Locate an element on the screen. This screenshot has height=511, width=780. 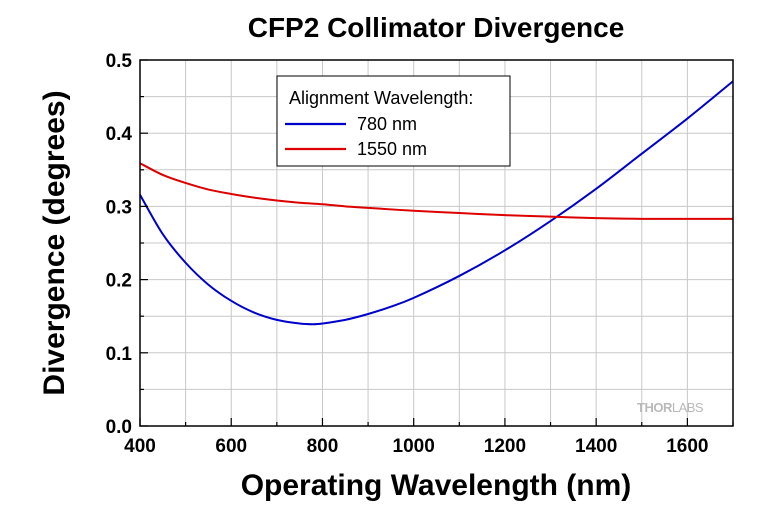
x-tick-label: 600 is located at coordinates (231, 446).